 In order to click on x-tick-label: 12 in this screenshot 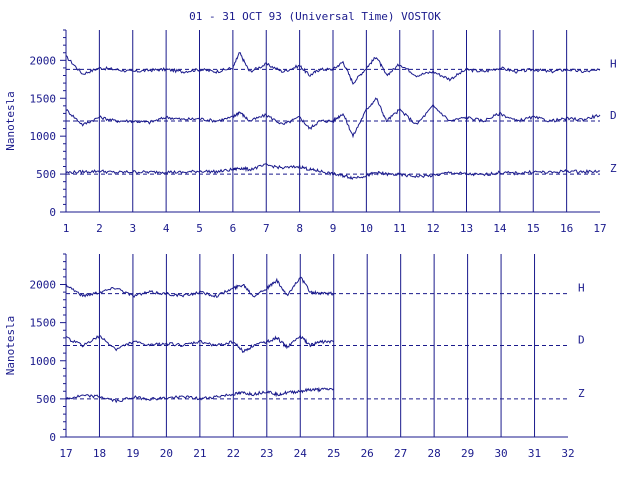, I will do `click(433, 228)`.